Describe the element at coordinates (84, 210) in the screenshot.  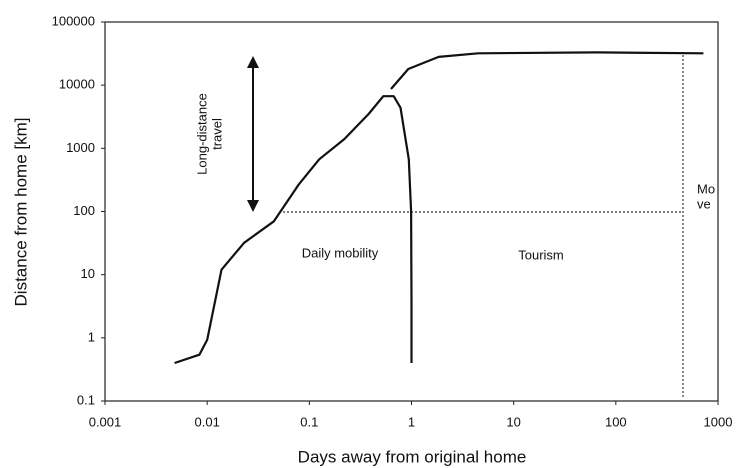
I see `y-tick-label: 100` at that location.